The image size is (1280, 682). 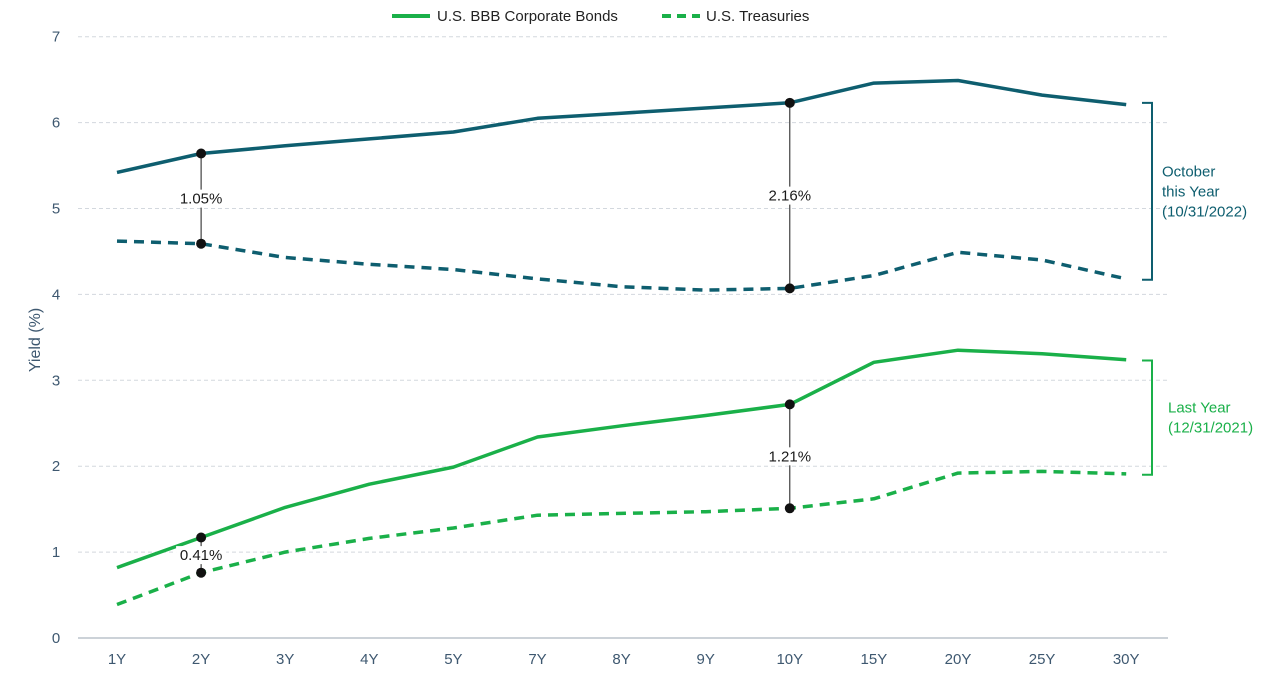 I want to click on spread-label-2: 1.21%, so click(x=790, y=456).